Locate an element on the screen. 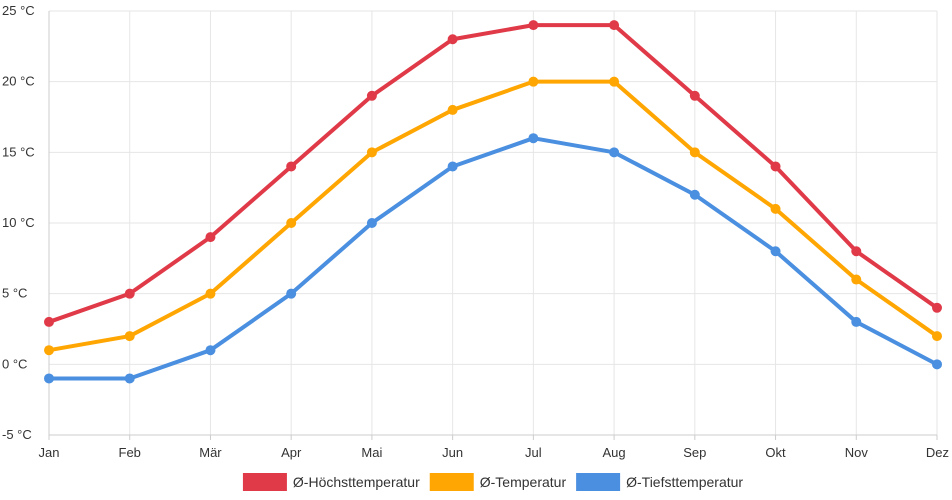 The image size is (952, 500). y-tick-label: 15 °C is located at coordinates (18, 151).